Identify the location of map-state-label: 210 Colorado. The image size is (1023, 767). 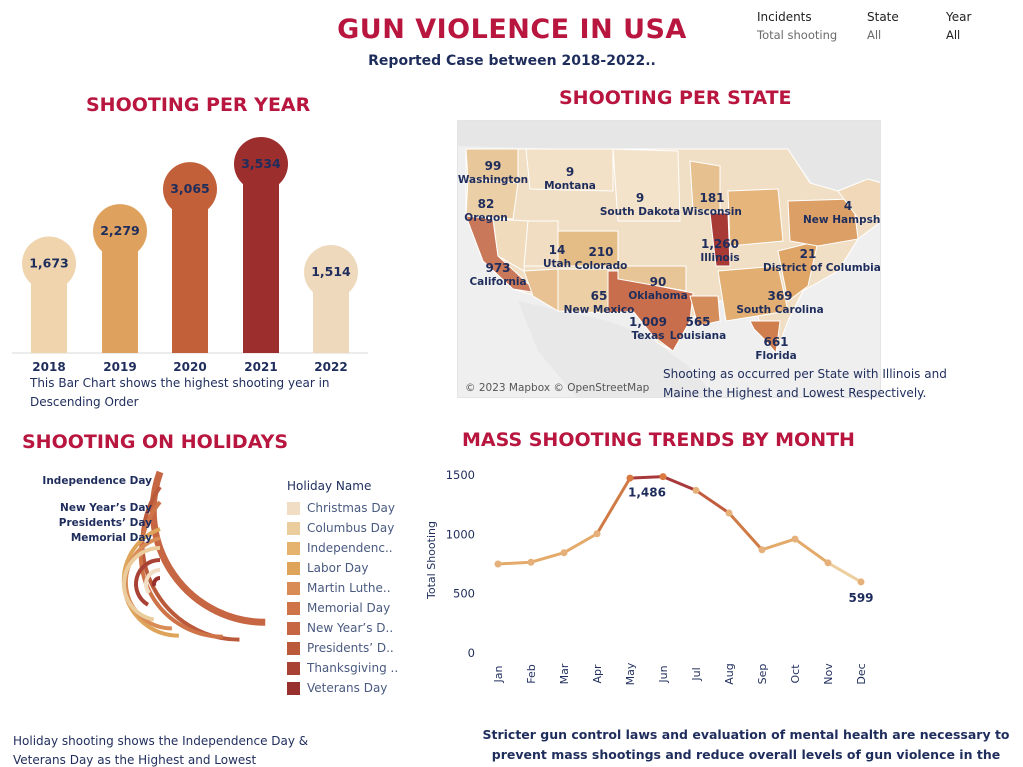
(601, 259).